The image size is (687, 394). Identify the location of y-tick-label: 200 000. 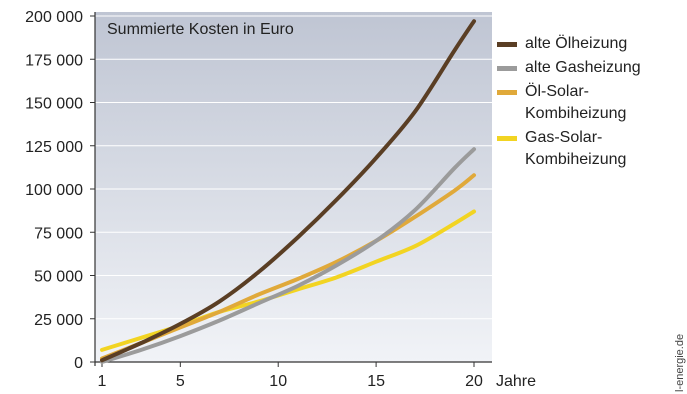
(54, 17).